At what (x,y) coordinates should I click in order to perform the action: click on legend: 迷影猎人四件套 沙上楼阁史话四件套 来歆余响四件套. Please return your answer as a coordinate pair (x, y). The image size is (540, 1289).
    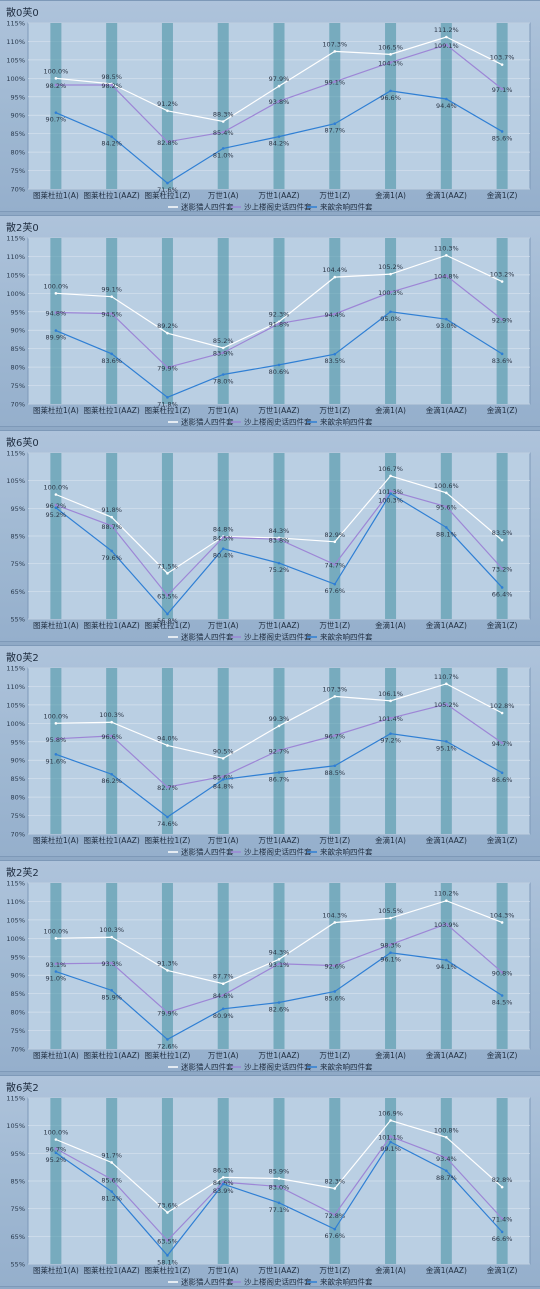
    Looking at the image, I should click on (270, 637).